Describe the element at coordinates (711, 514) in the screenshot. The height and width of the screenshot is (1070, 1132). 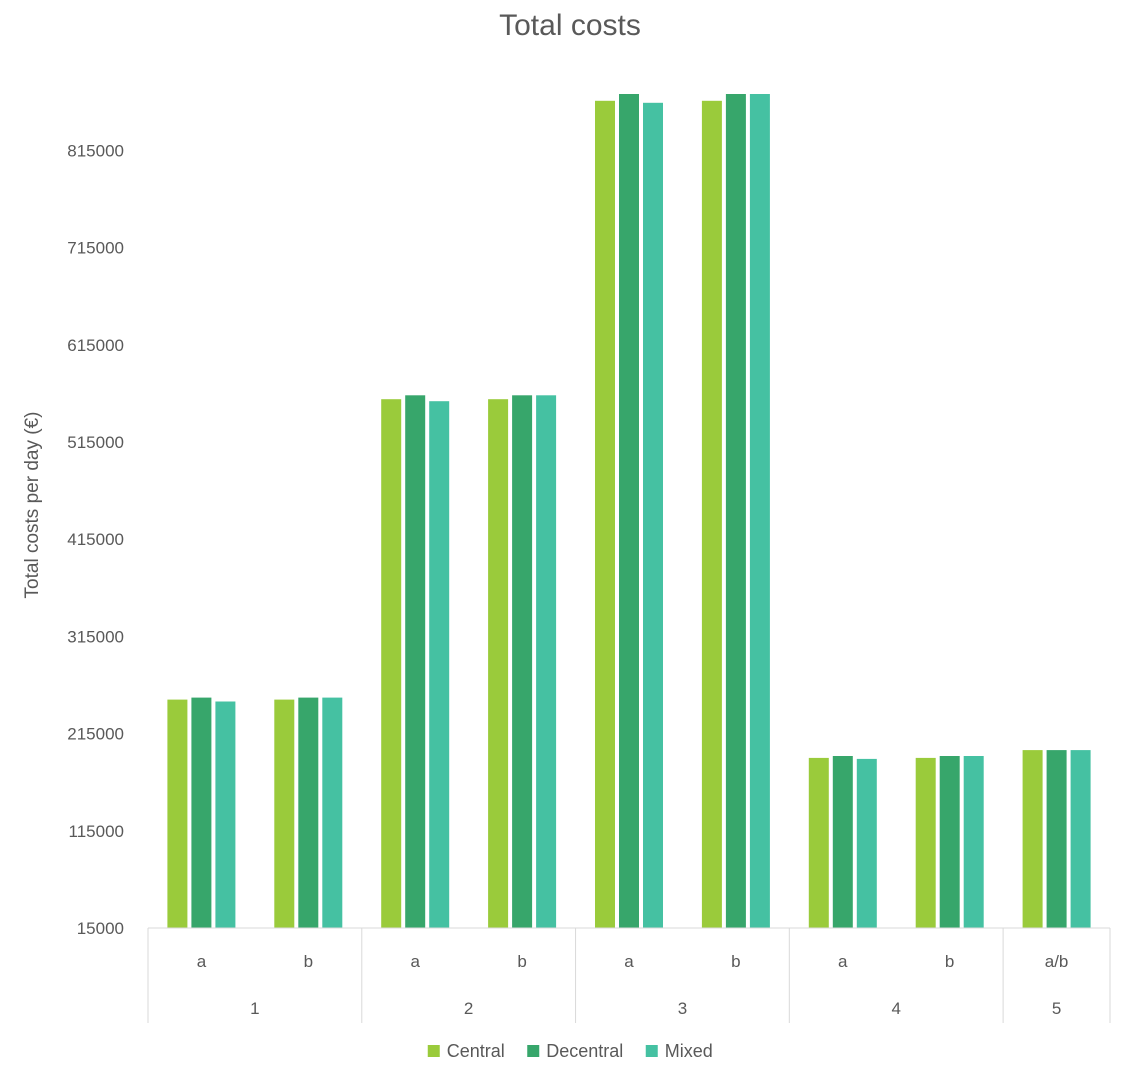
I see `bar-central-3-b` at that location.